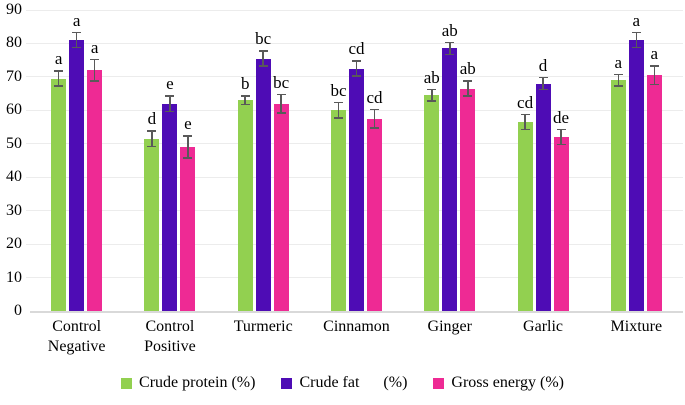 This screenshot has width=685, height=405. I want to click on bar-column: b, so click(245, 160).